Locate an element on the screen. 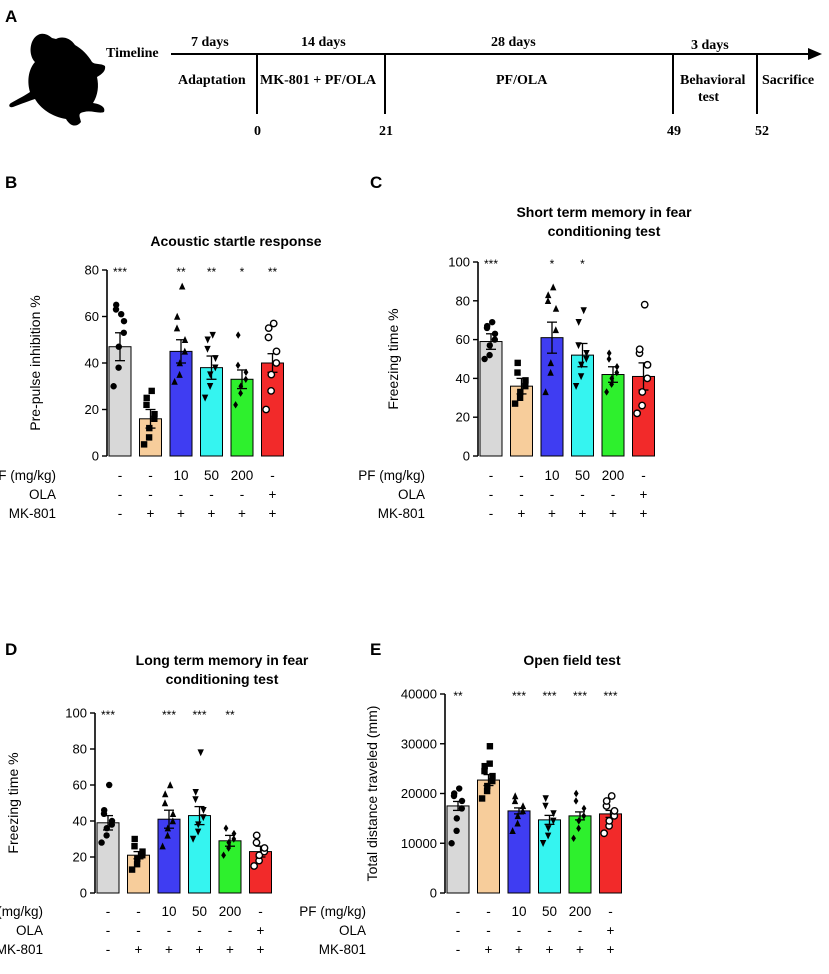  duration-label: 28 days is located at coordinates (513, 42).